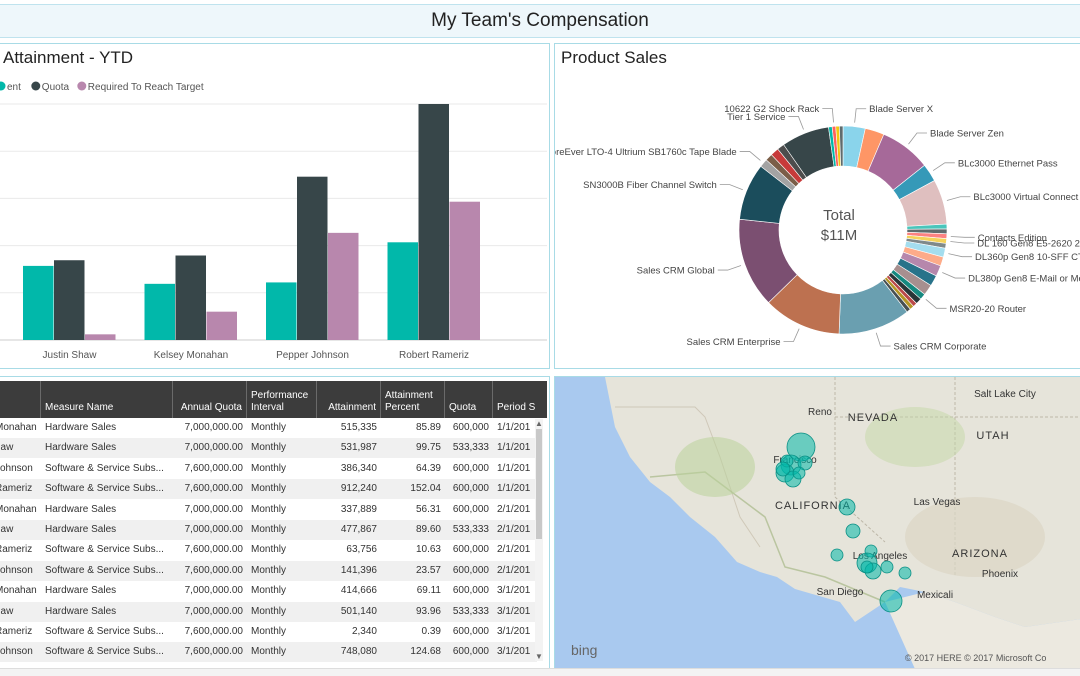 This screenshot has height=676, width=1080. What do you see at coordinates (358, 427) in the screenshot?
I see `cell-attainment: 515,335` at bounding box center [358, 427].